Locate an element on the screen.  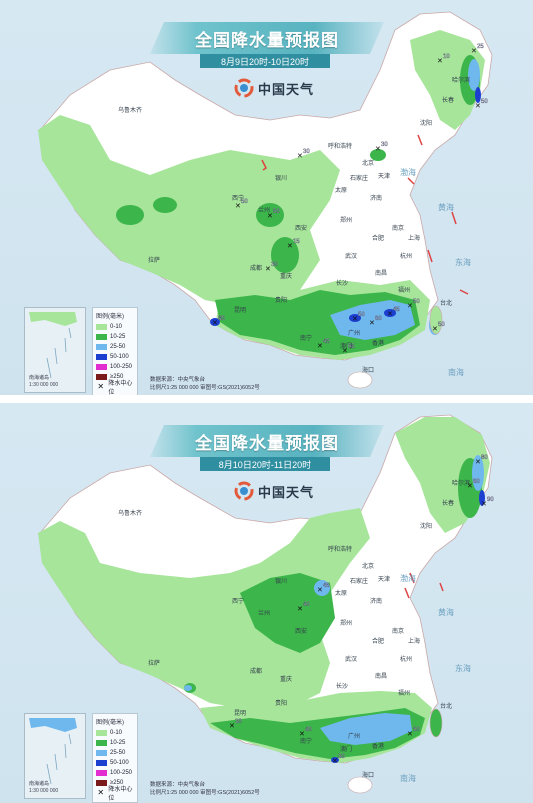
city-label: 银川 is located at coordinates (281, 178).